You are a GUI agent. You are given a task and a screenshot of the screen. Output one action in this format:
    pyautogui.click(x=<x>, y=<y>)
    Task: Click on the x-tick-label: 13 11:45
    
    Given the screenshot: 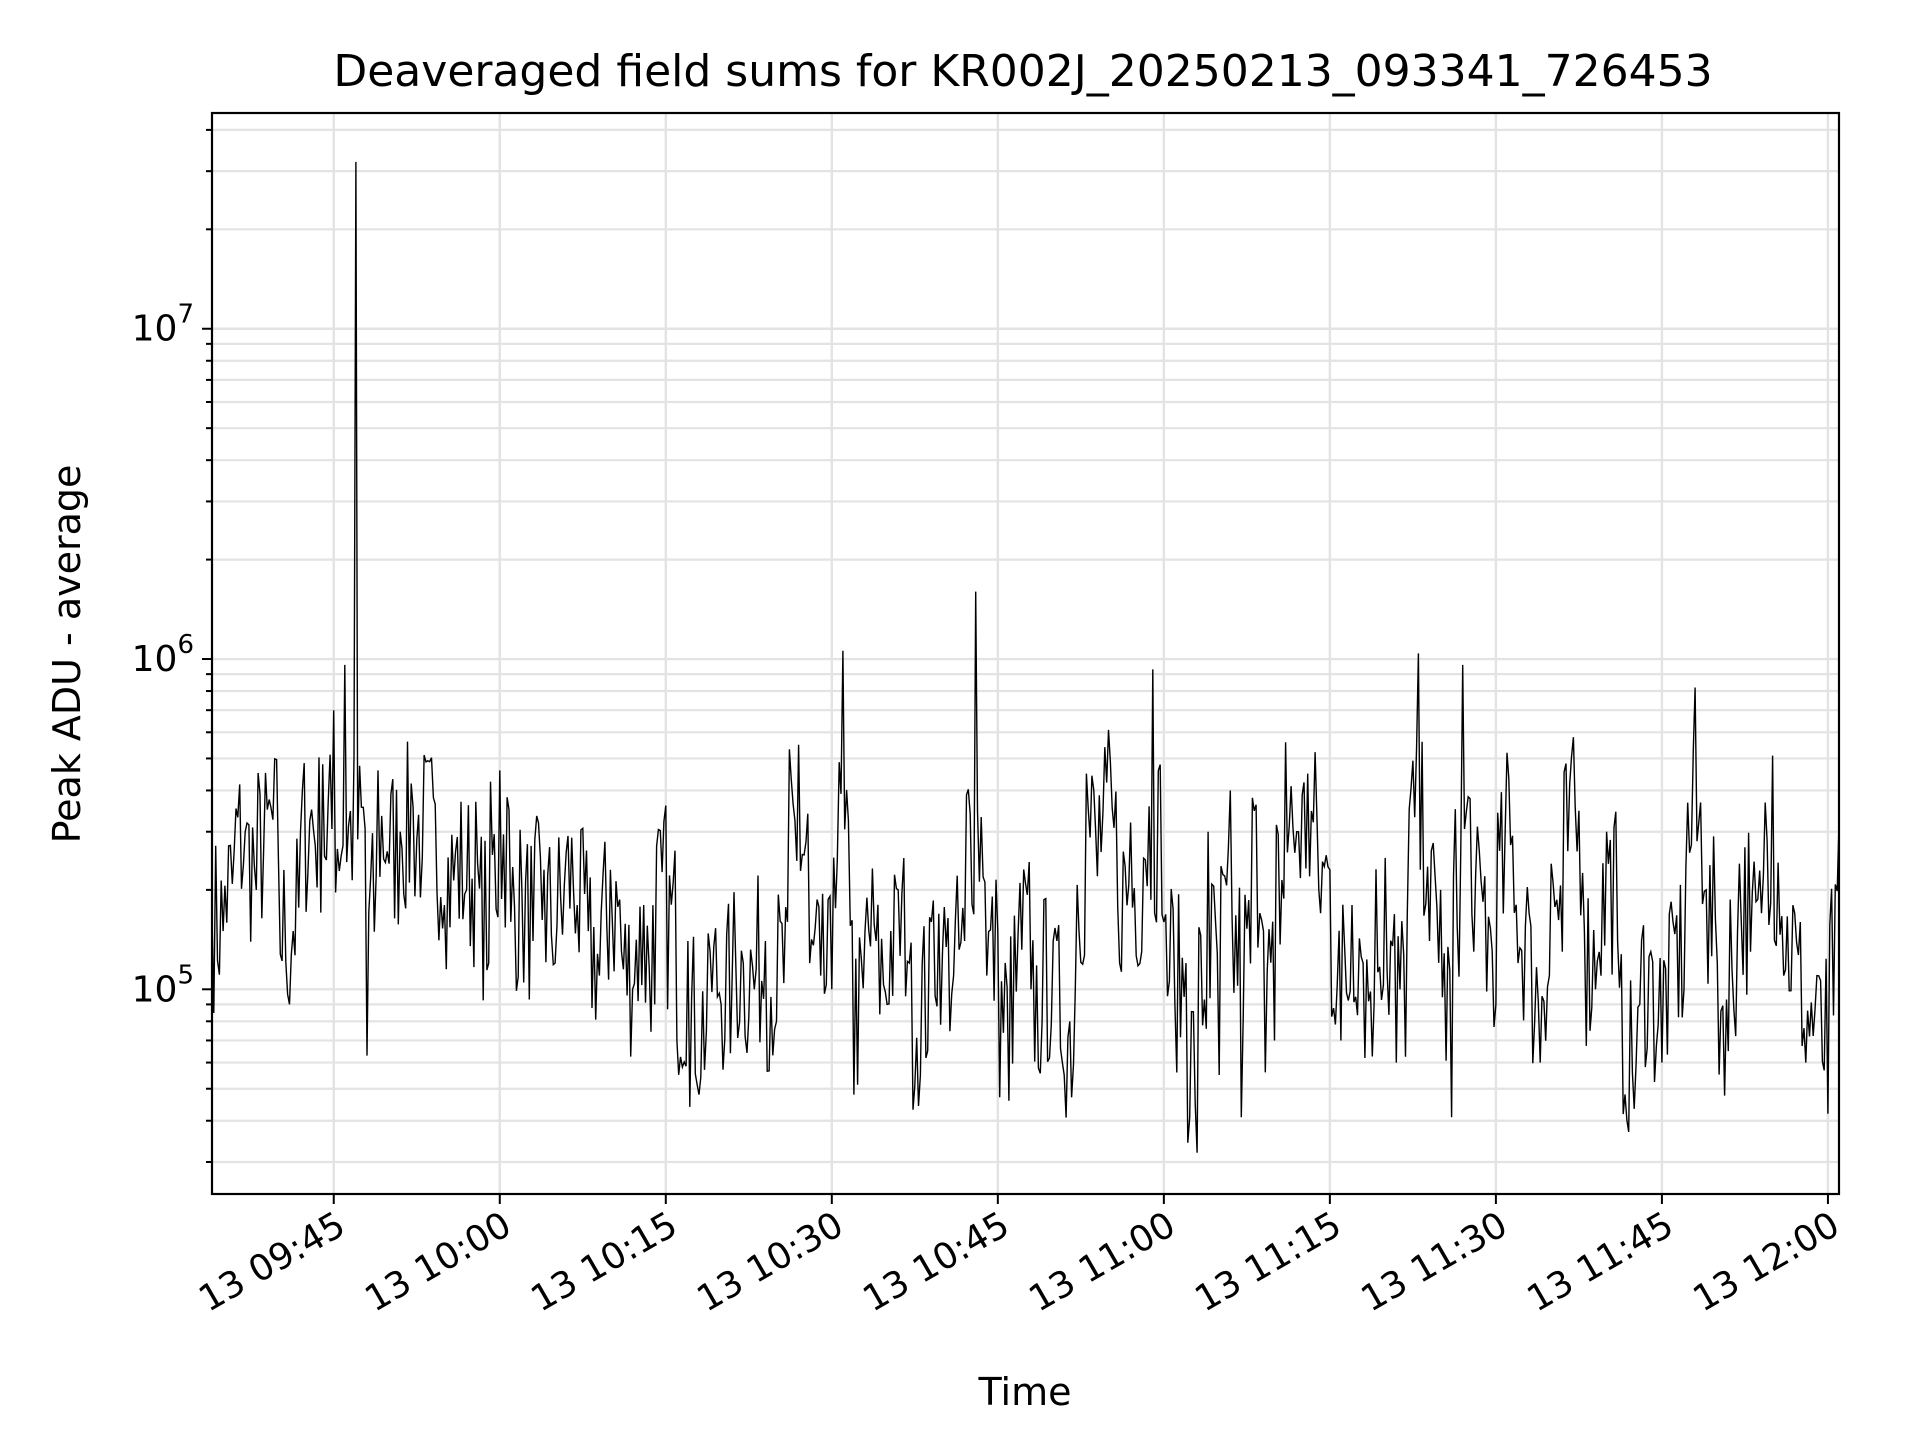 What is the action you would take?
    pyautogui.click(x=1600, y=1262)
    